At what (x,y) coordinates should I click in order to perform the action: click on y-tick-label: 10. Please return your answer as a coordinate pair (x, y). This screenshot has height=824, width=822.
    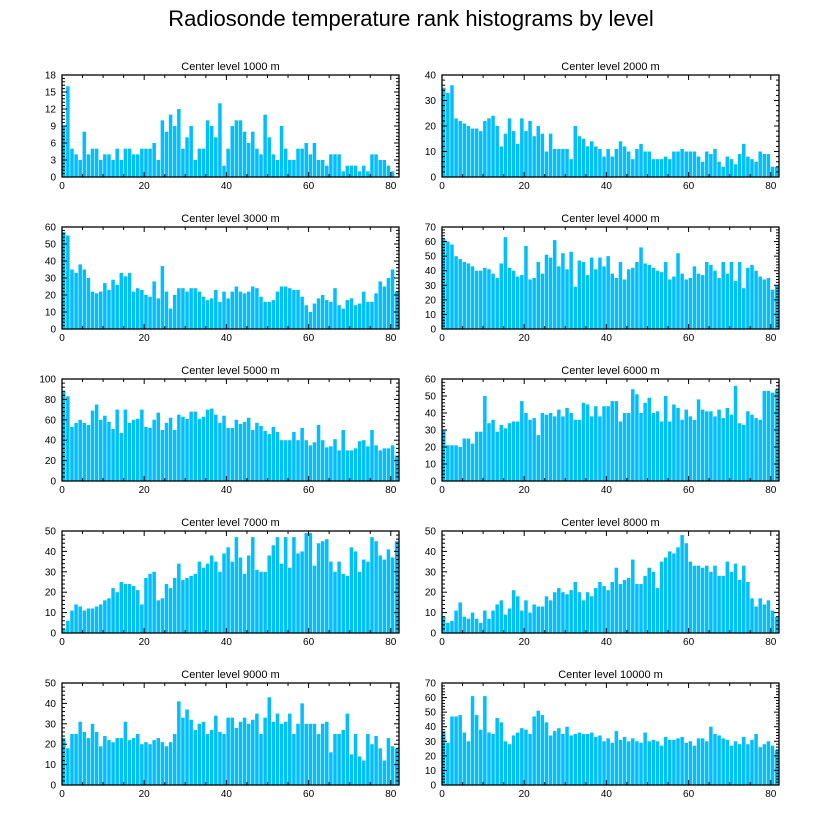
    Looking at the image, I should click on (431, 315).